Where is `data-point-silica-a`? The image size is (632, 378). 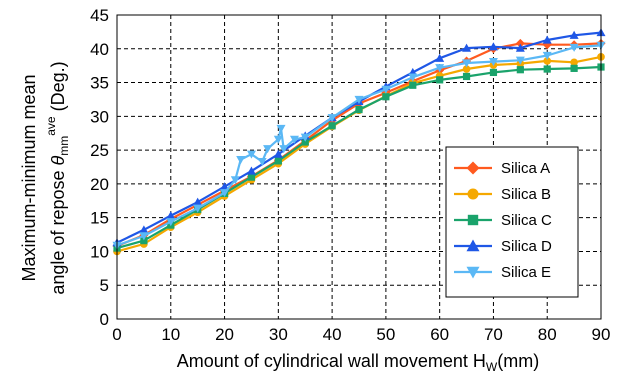
data-point-silica-a is located at coordinates (520, 43).